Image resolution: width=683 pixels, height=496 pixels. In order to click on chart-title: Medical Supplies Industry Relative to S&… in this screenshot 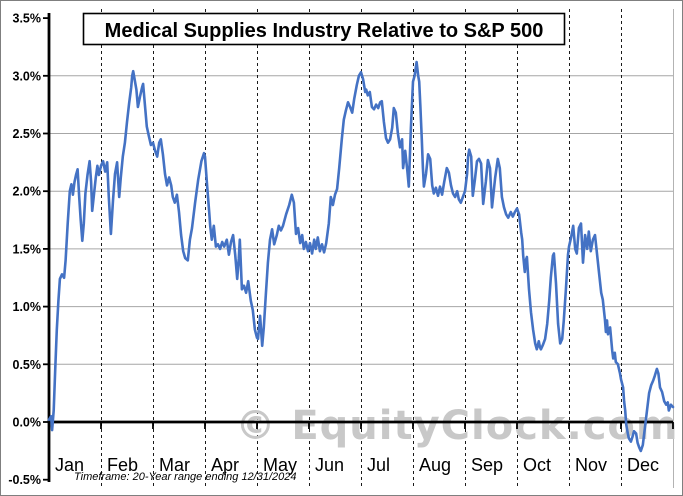, I will do `click(324, 31)`.